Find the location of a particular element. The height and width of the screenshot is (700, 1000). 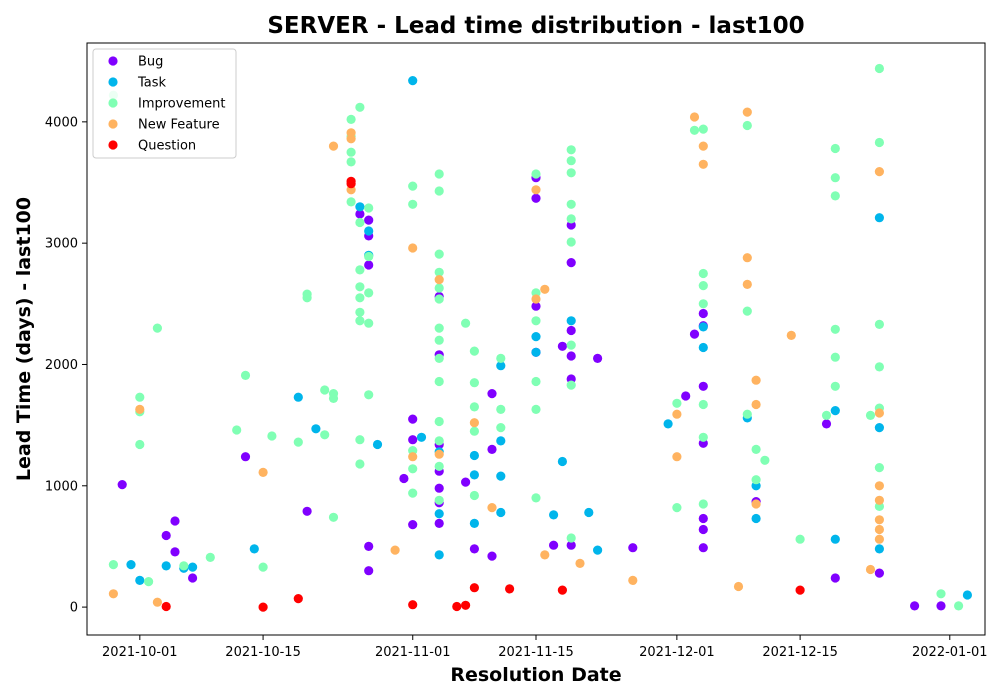

legend-label: Task is located at coordinates (152, 83).